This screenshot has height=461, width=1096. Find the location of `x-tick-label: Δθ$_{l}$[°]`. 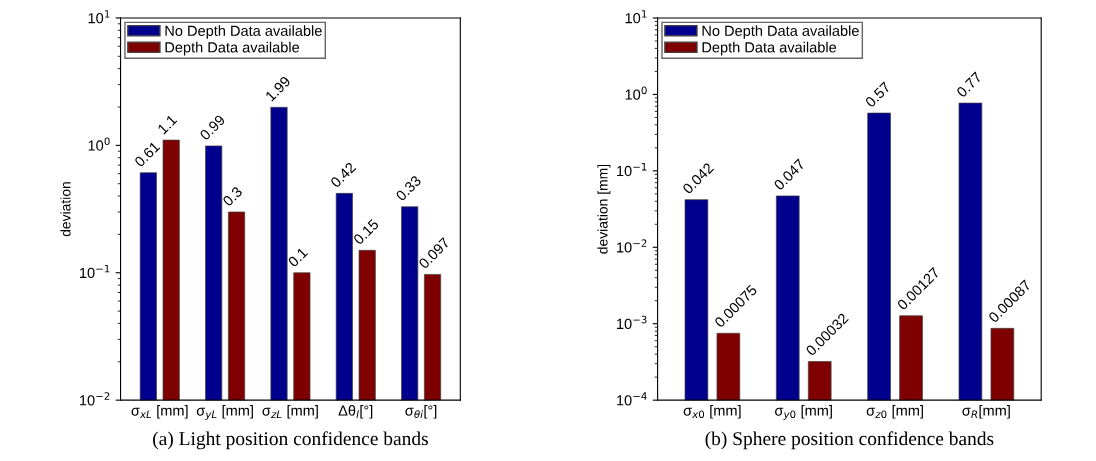

x-tick-label: Δθ$_{l}$[°] is located at coordinates (355, 412).